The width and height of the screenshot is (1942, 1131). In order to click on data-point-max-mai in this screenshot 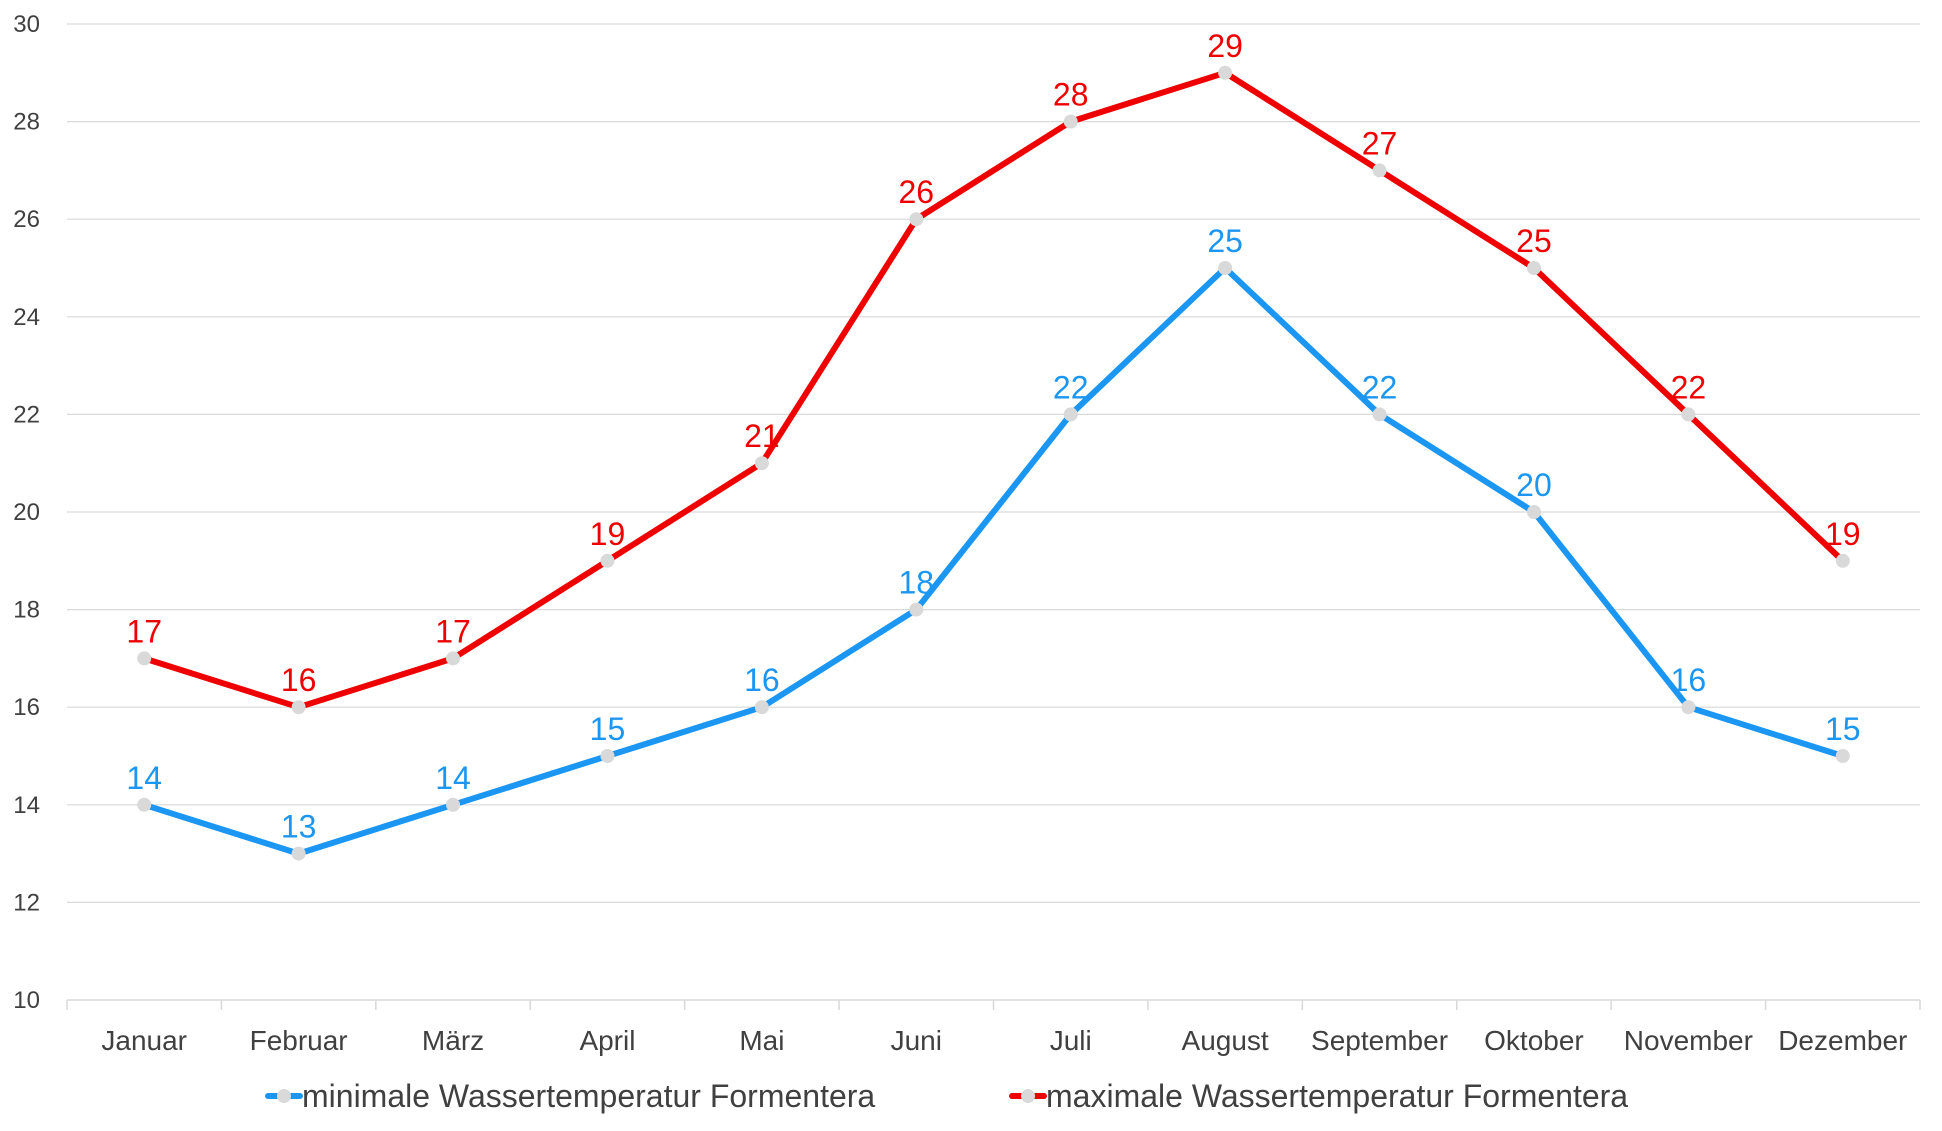, I will do `click(761, 463)`.